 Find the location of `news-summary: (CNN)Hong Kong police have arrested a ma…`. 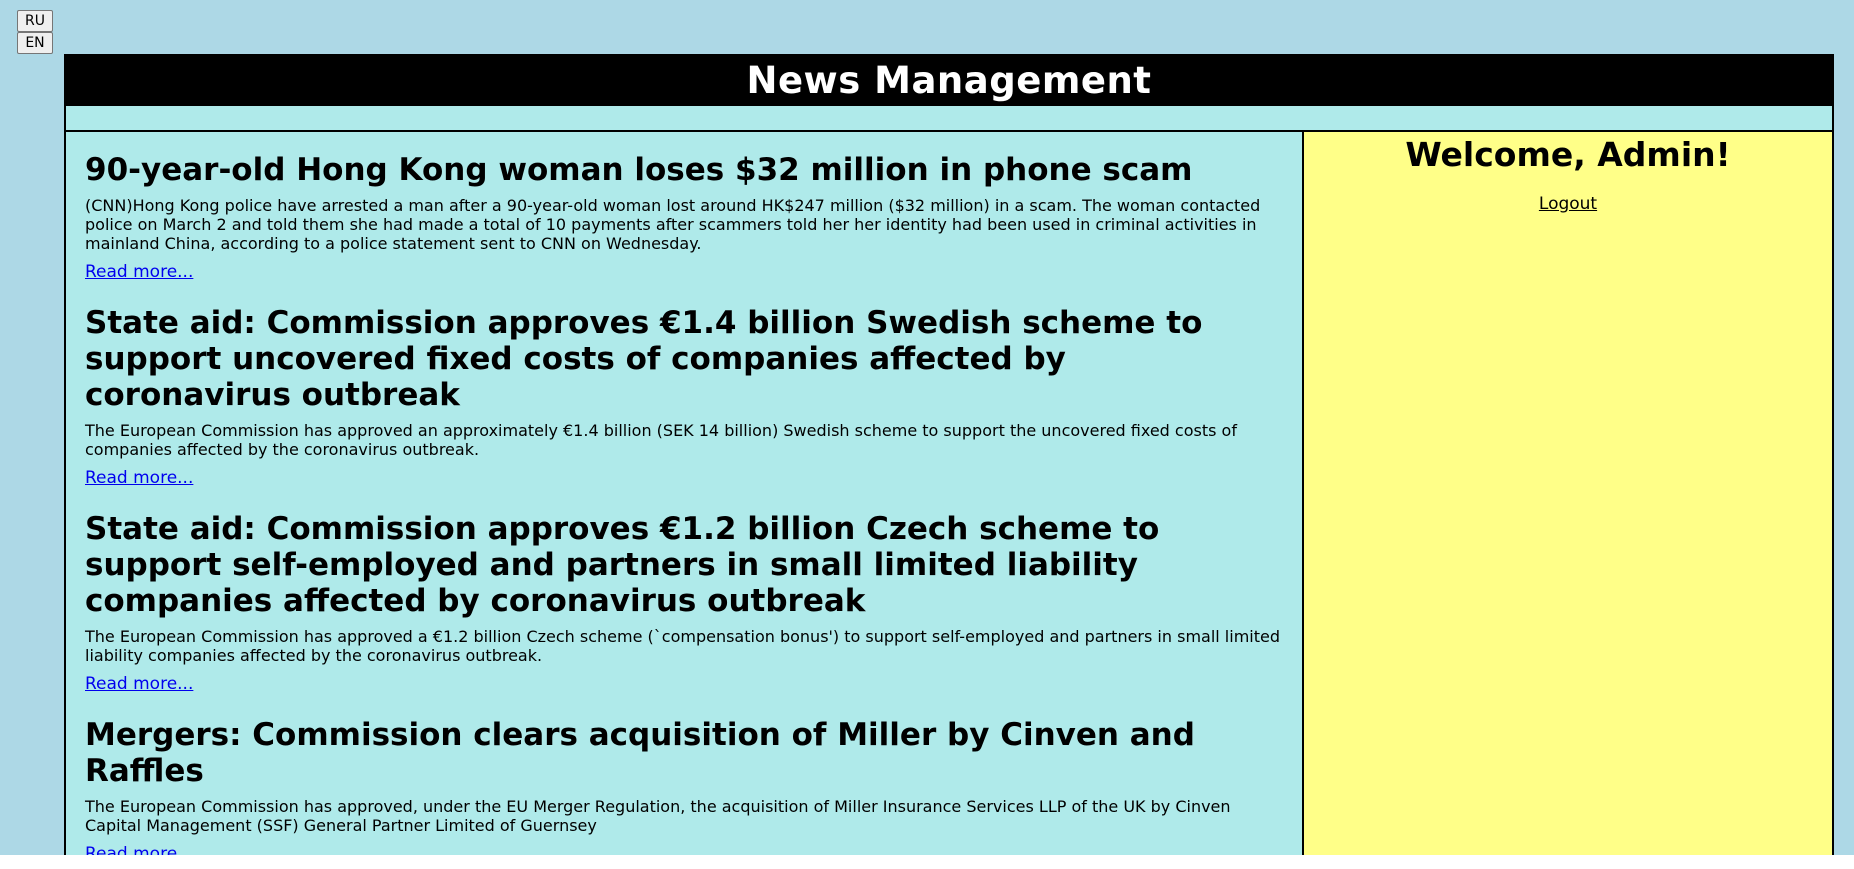

news-summary: (CNN)Hong Kong police have arrested a ma… is located at coordinates (673, 224).